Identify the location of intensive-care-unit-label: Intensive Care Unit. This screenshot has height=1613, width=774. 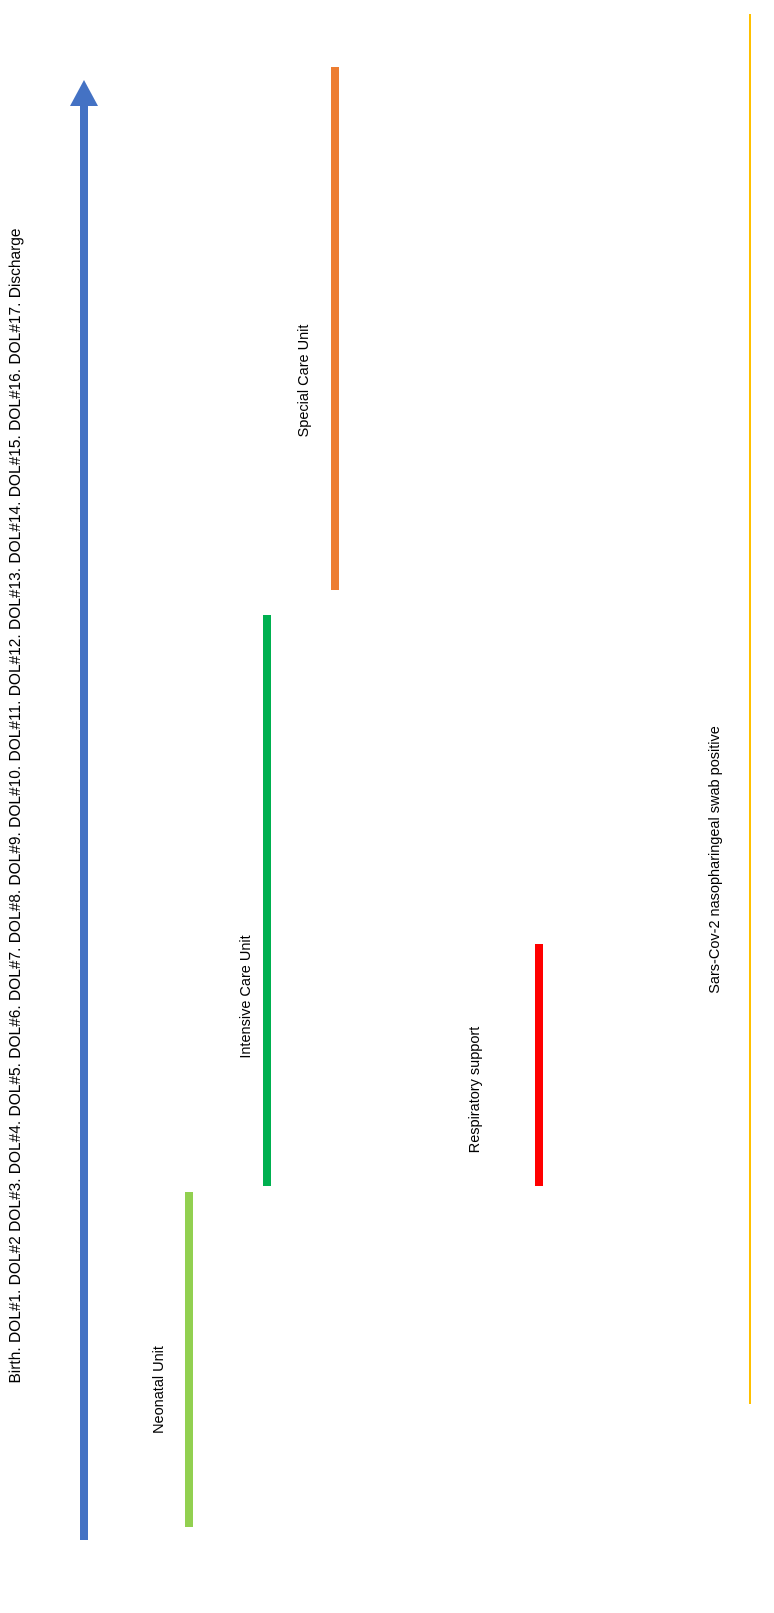
(246, 997).